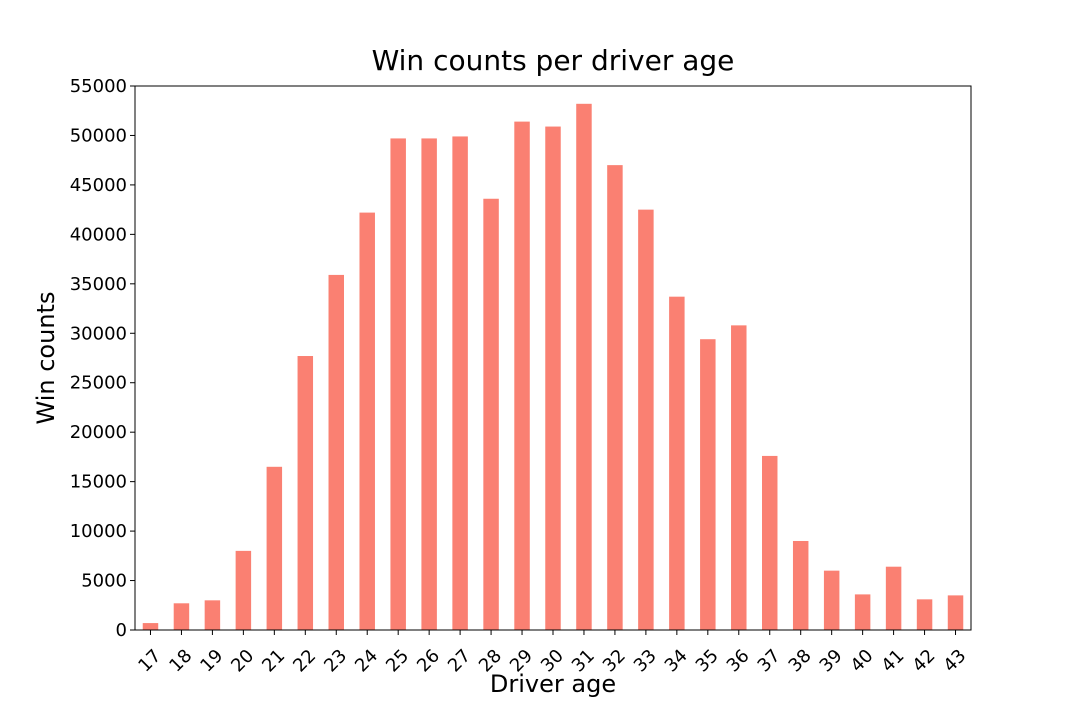 The width and height of the screenshot is (1080, 720). I want to click on x-tick-label-38: 38, so click(800, 660).